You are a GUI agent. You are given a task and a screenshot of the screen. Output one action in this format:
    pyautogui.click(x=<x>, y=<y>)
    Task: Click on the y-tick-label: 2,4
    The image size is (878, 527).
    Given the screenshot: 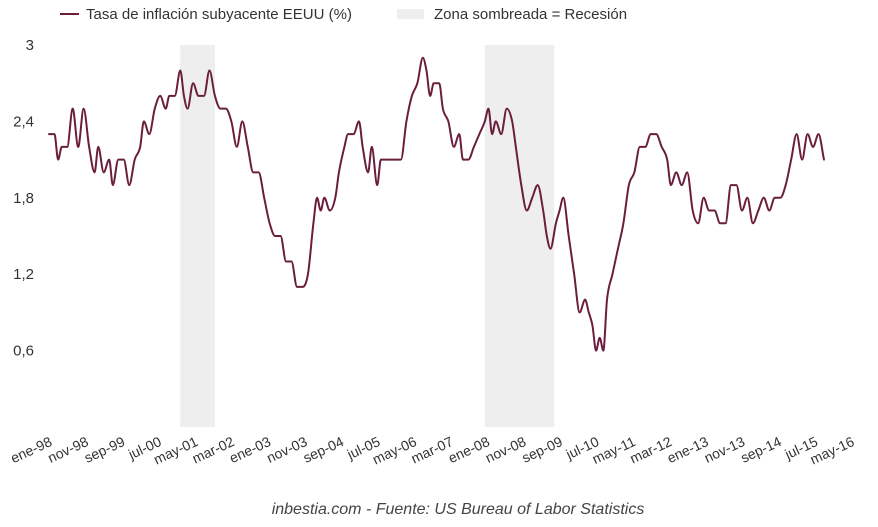 What is the action you would take?
    pyautogui.click(x=23, y=121)
    